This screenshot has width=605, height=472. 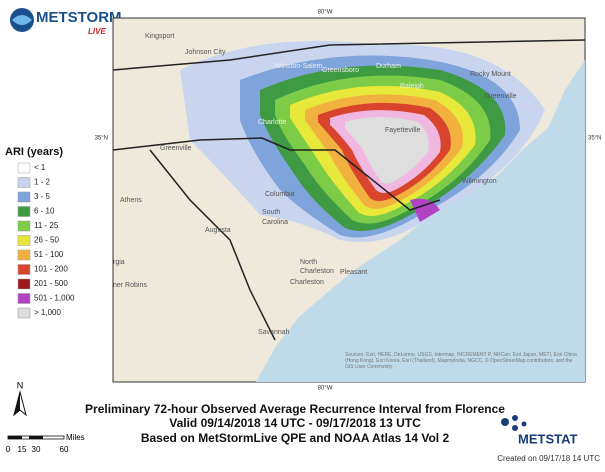 I want to click on city-label: South, so click(x=271, y=212).